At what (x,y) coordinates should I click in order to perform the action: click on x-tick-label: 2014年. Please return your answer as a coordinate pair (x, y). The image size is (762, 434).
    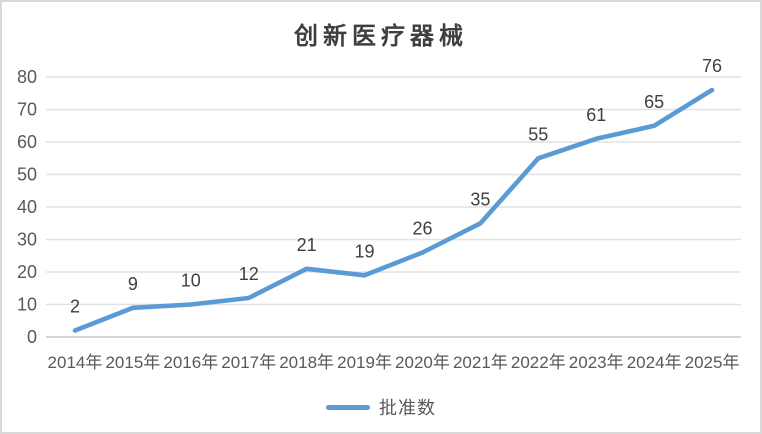
    Looking at the image, I should click on (75, 362).